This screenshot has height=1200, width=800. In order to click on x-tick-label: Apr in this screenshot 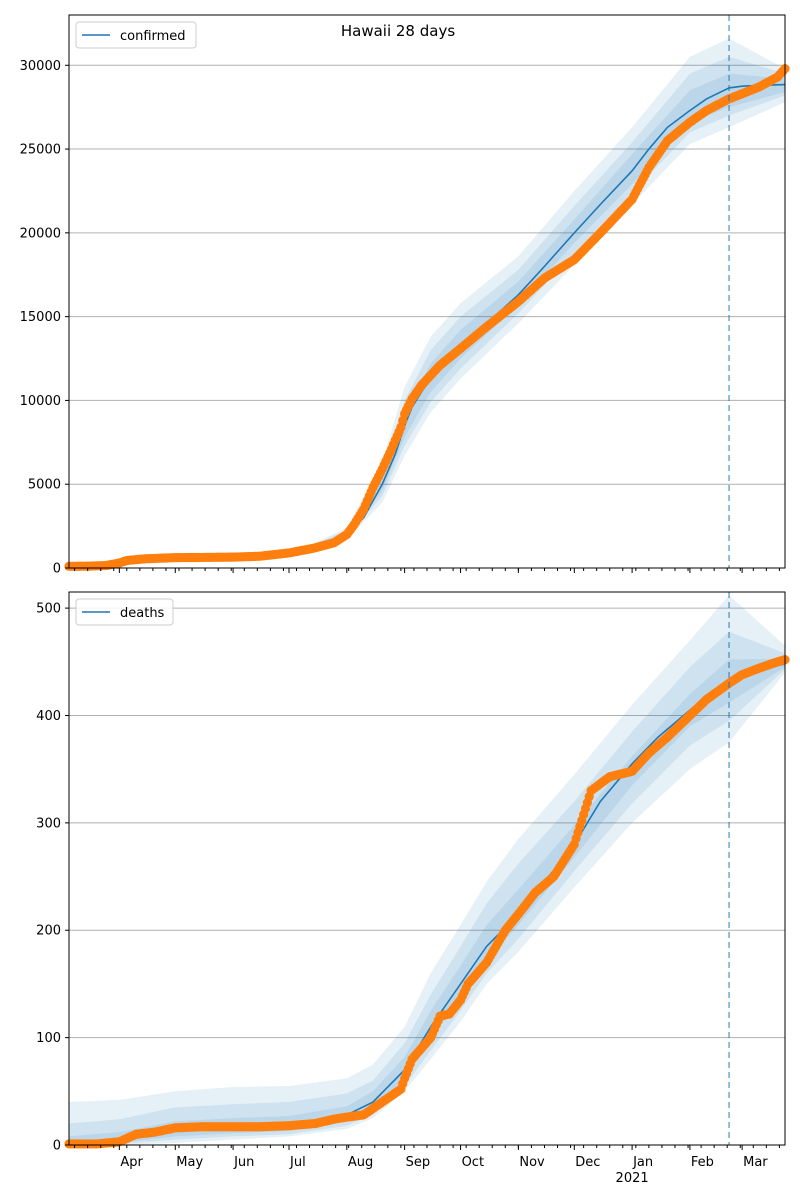, I will do `click(131, 1162)`.